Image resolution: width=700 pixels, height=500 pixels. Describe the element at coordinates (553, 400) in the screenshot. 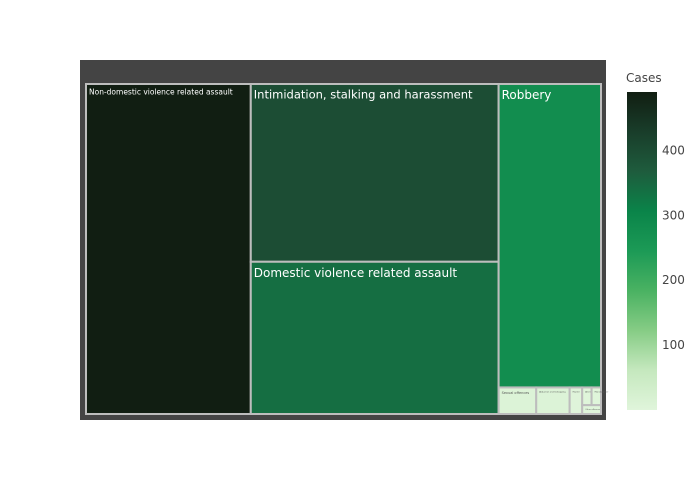

I see `treemap-tile-abduction-and-kidnapping: Abduction and kidnapping` at that location.